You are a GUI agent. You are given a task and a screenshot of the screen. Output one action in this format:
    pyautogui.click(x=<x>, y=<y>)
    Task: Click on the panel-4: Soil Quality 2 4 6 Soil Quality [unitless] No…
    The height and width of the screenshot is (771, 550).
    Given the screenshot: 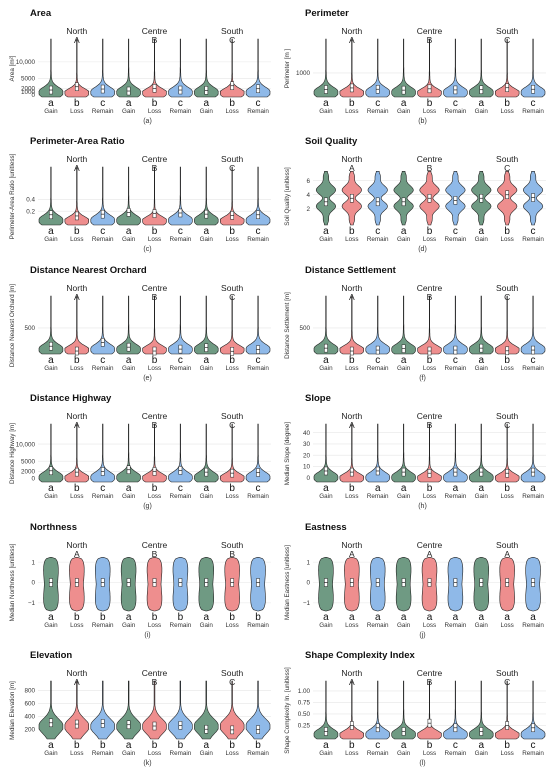 What is the action you would take?
    pyautogui.click(x=415, y=194)
    